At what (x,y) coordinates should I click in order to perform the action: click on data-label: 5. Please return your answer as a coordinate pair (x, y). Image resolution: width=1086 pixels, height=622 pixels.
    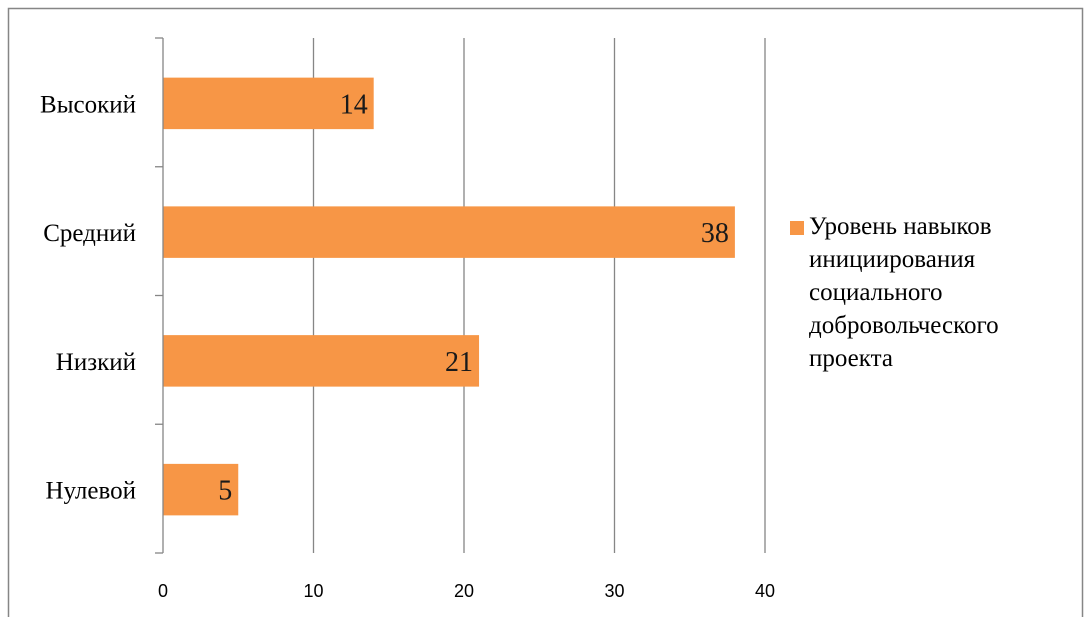
    Looking at the image, I should click on (225, 491).